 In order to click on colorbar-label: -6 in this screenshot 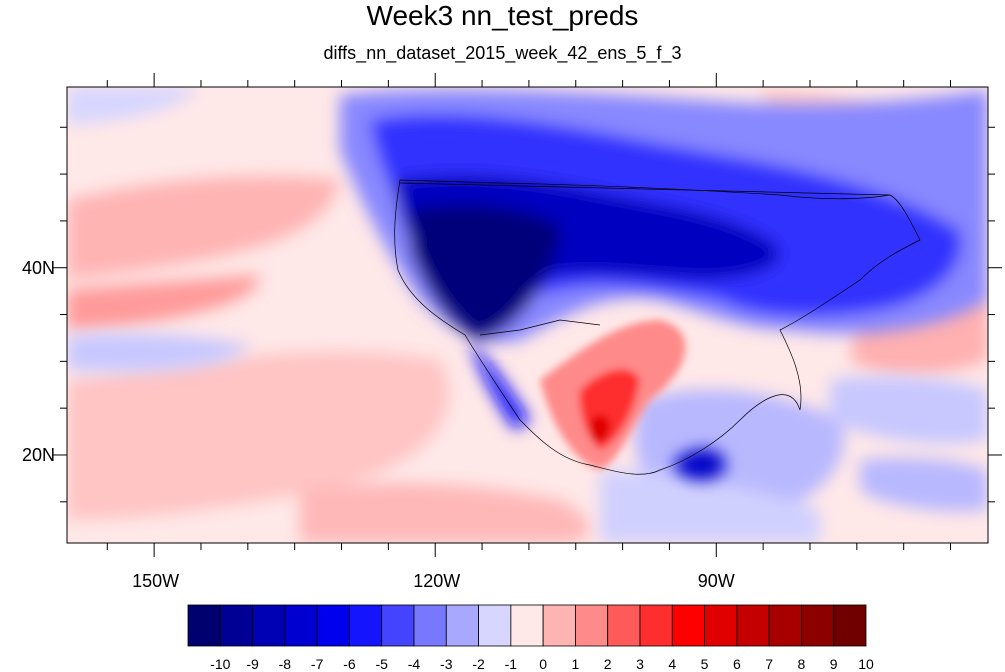, I will do `click(349, 664)`.